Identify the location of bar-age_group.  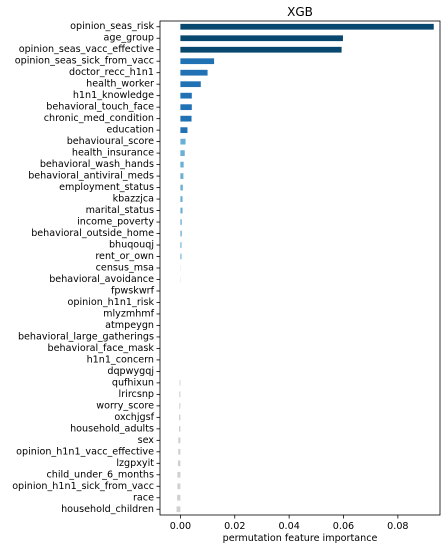
(261, 38).